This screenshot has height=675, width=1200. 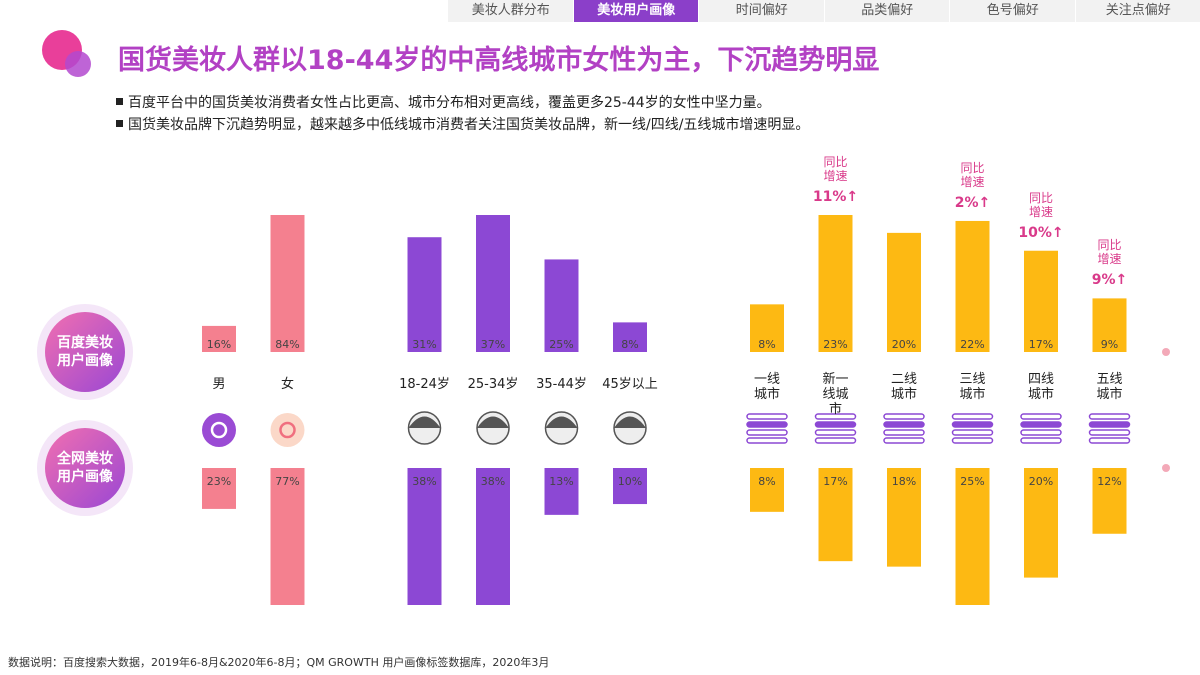 What do you see at coordinates (972, 202) in the screenshot?
I see `growth-value: 2%↑` at bounding box center [972, 202].